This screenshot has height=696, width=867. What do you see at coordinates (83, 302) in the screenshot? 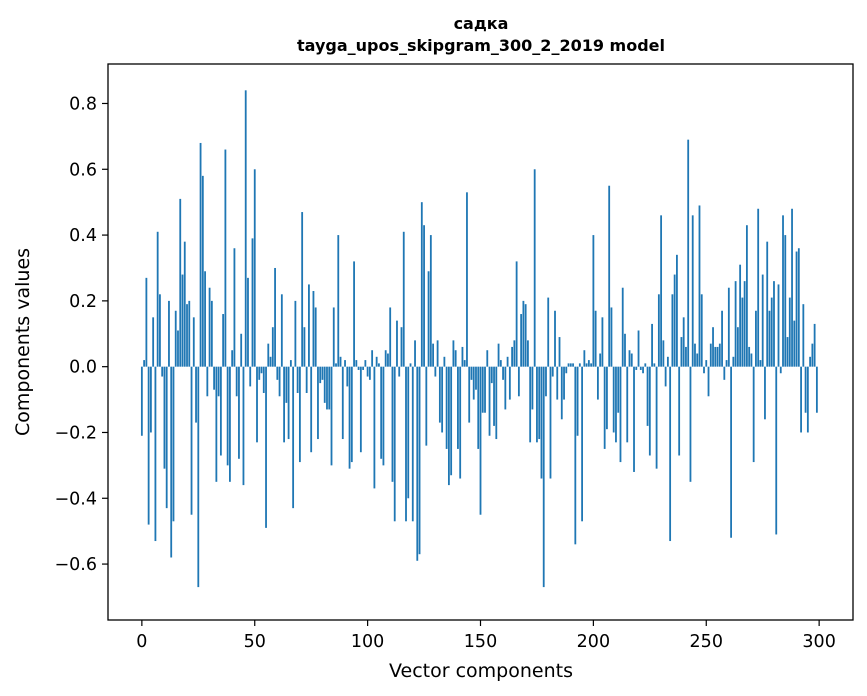
I see `y-tick-label: 0.2` at bounding box center [83, 302].